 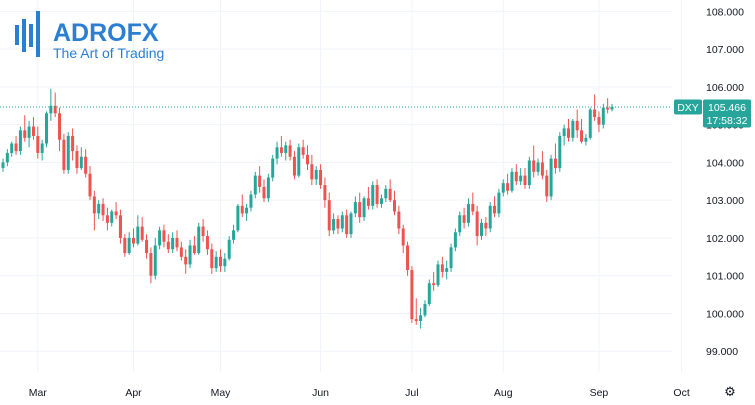 I want to click on price-badge: DXY 105.466 17:58:32, so click(x=712, y=113).